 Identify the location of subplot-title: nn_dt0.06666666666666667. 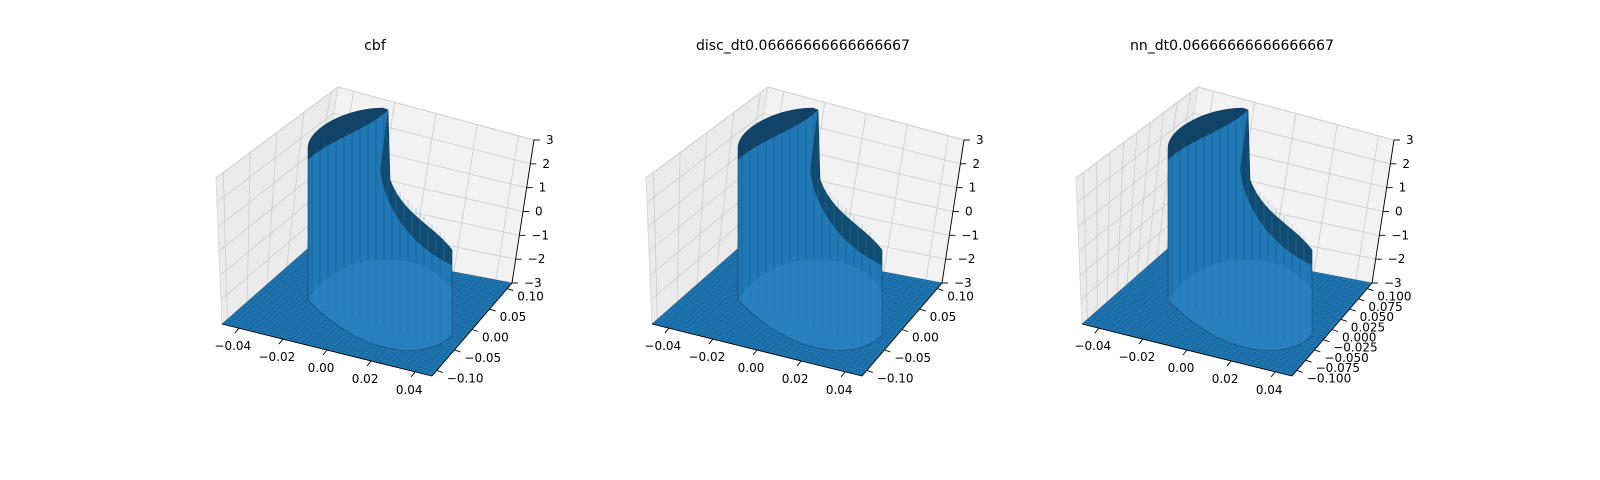
(1232, 46).